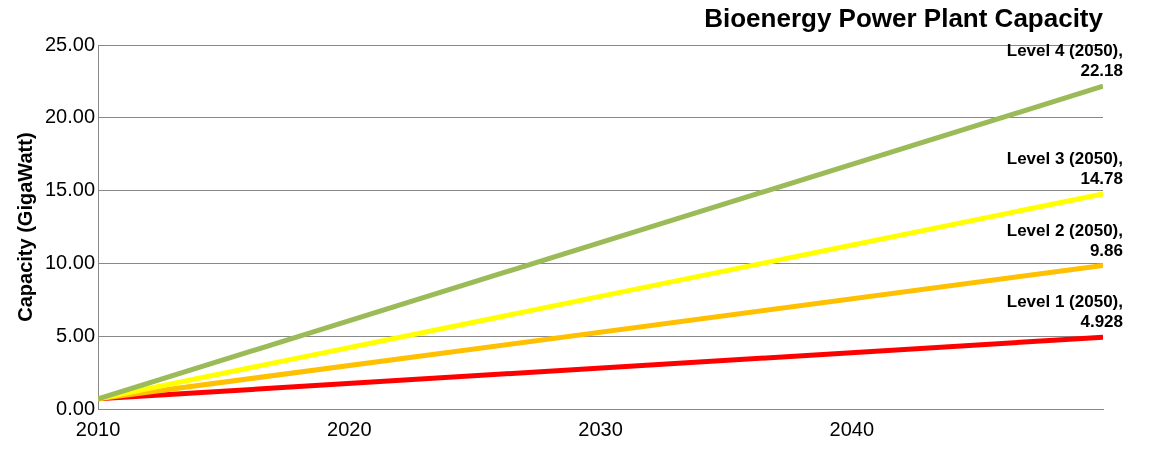  Describe the element at coordinates (76, 407) in the screenshot. I see `y-tick-label: 0.00` at that location.